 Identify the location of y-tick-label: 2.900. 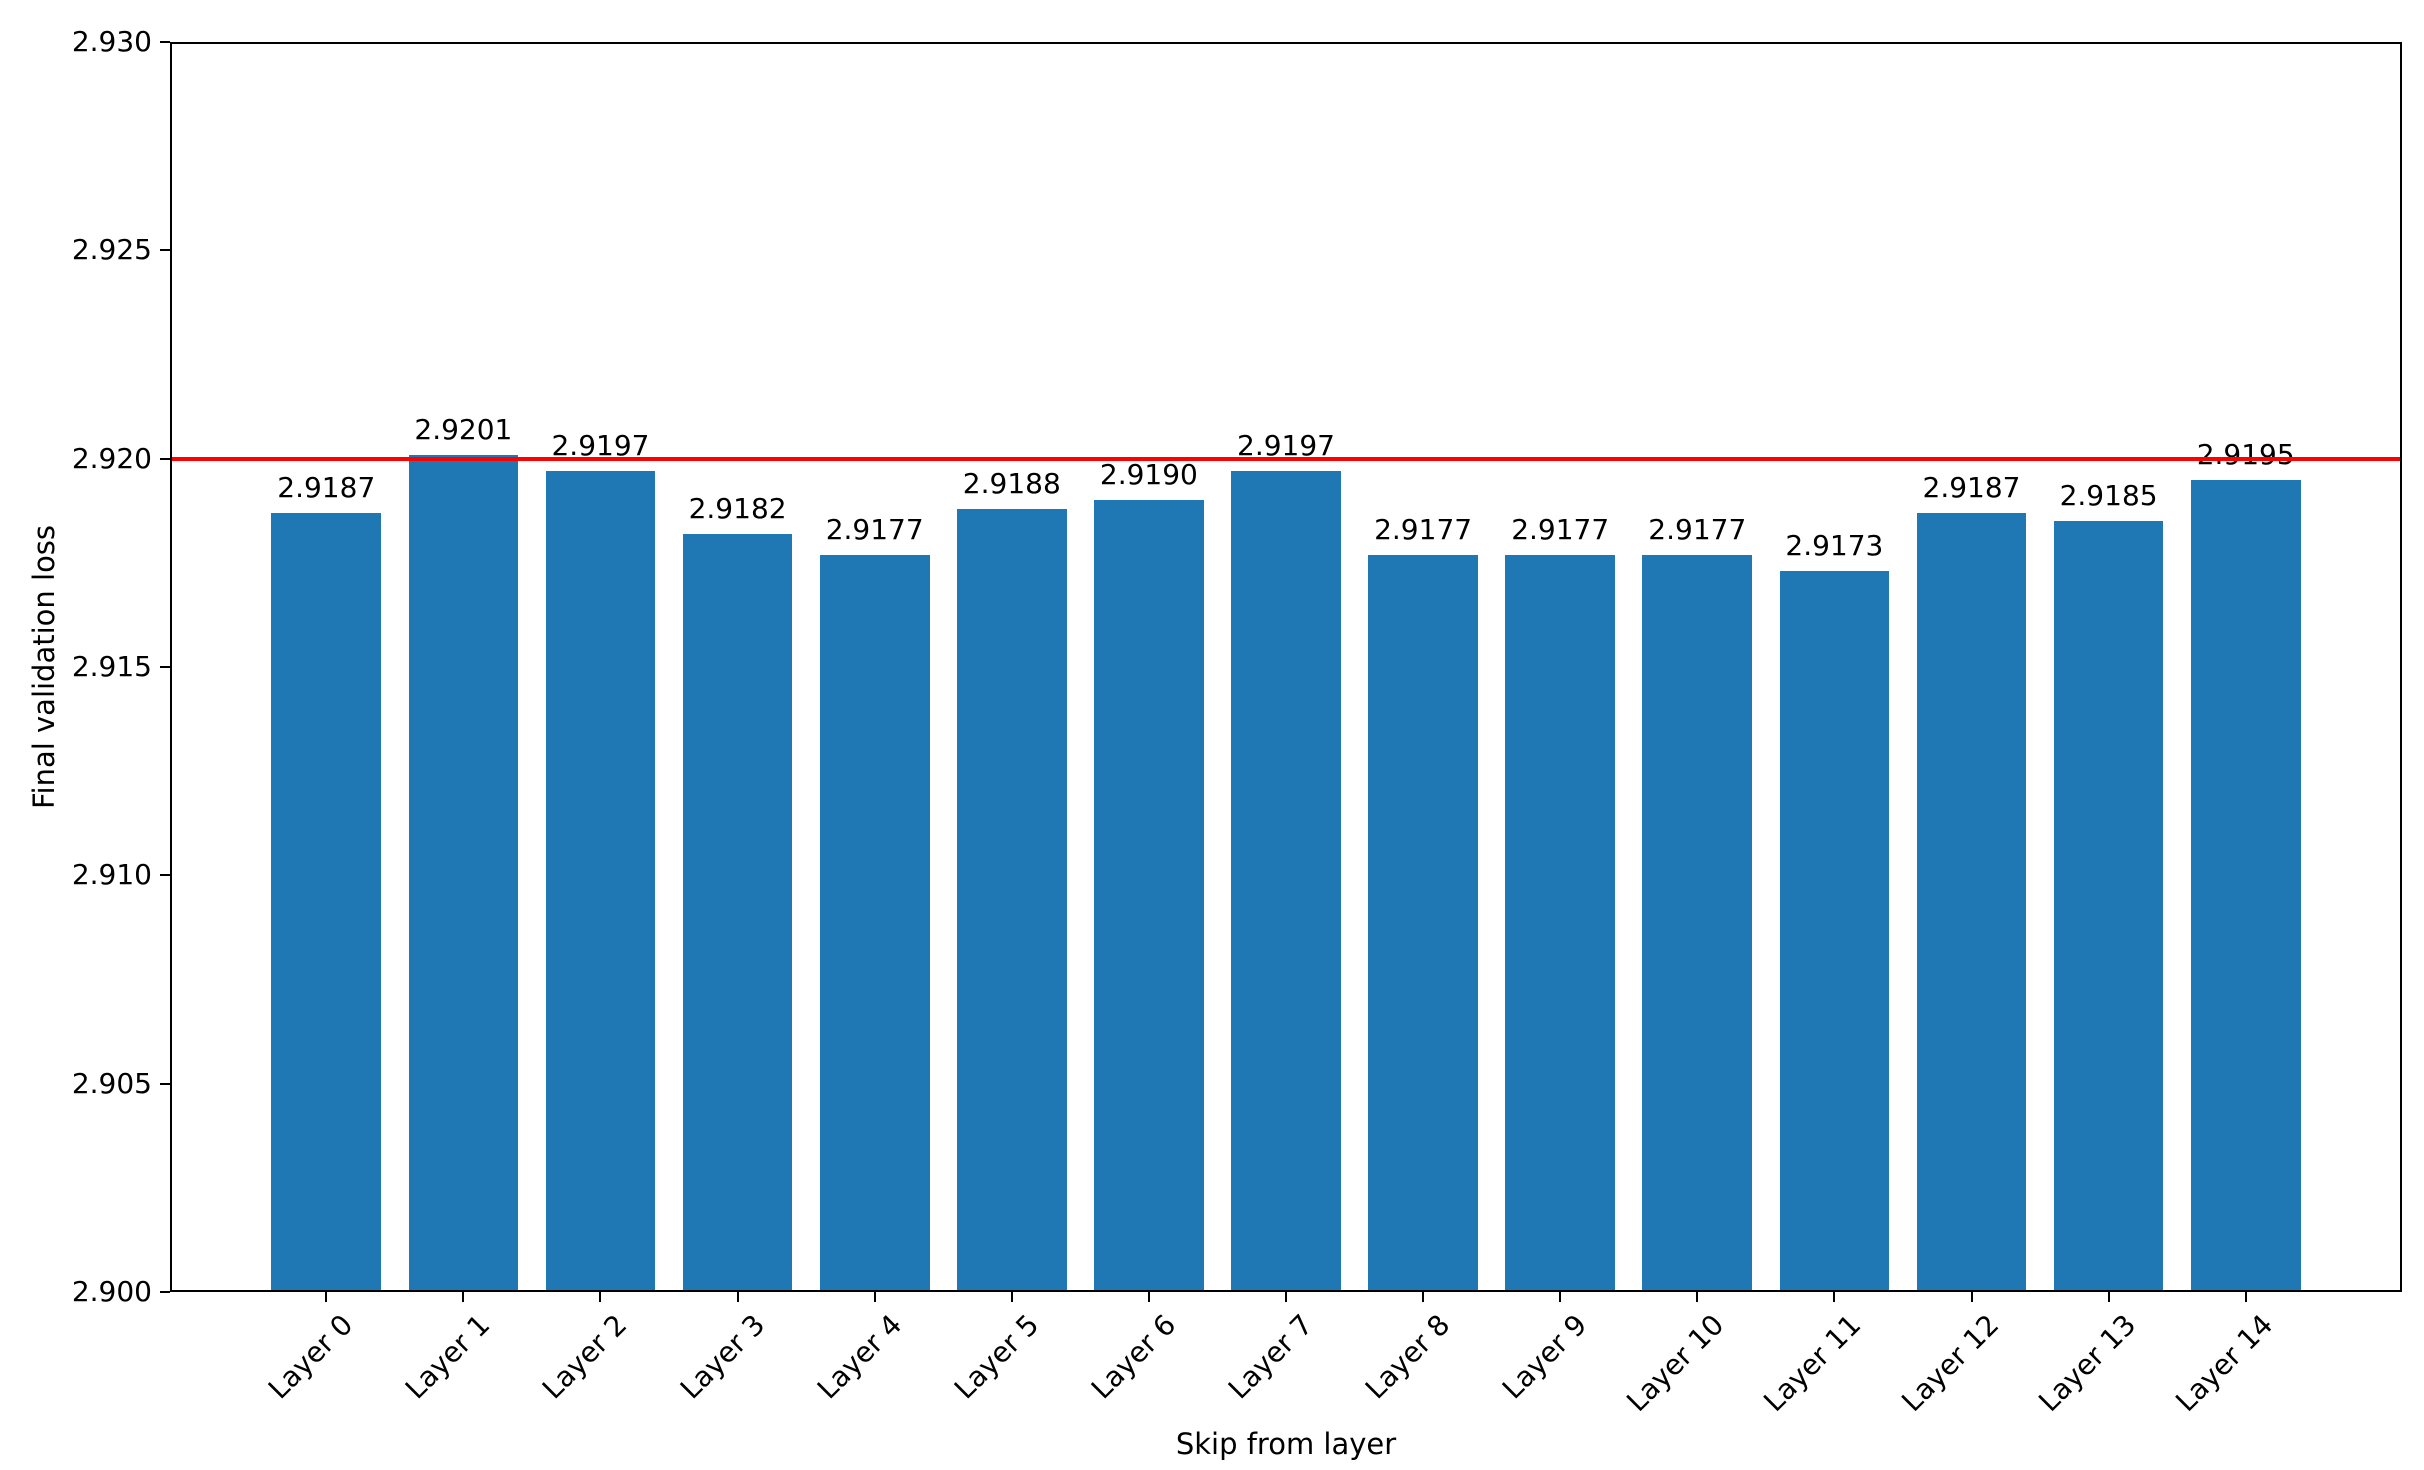
(111, 1291).